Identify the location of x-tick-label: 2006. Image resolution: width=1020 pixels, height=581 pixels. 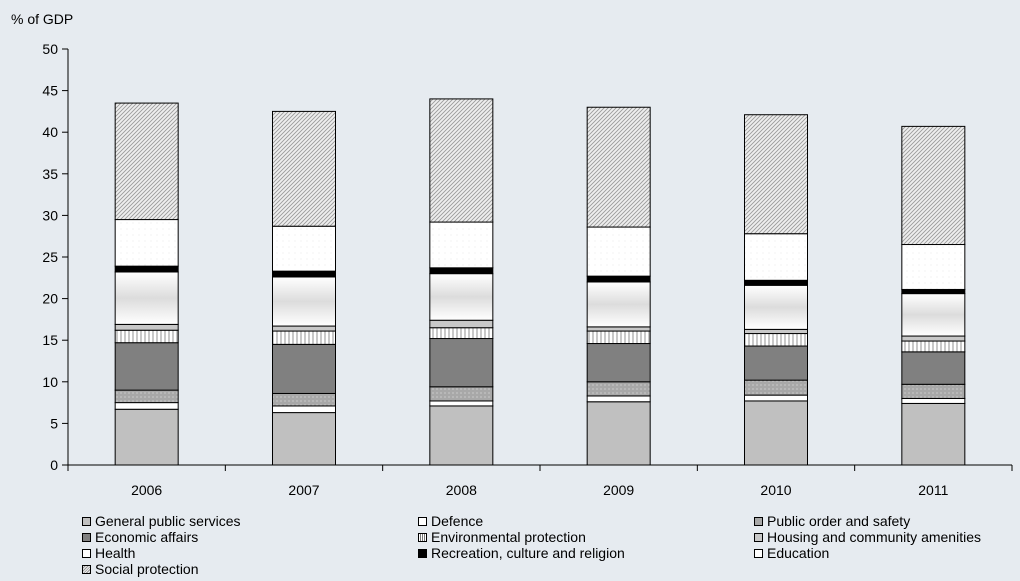
(146, 490).